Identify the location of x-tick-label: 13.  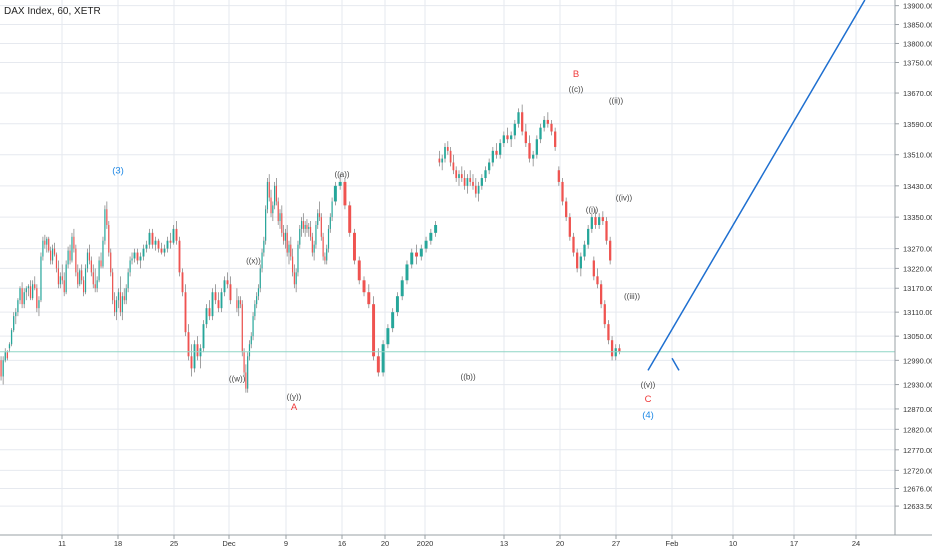
(504, 543).